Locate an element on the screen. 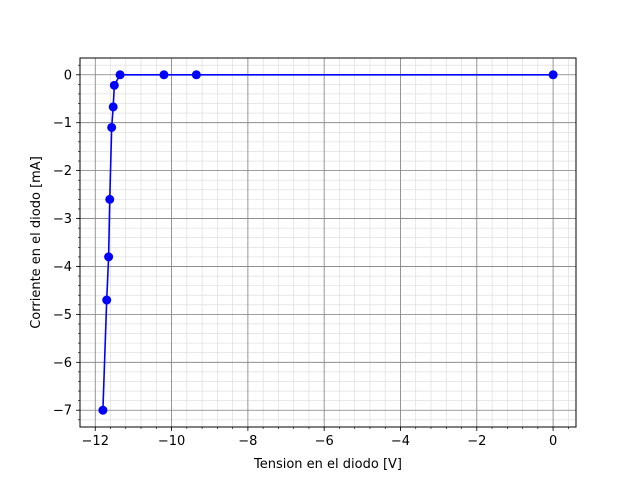 Image resolution: width=640 pixels, height=480 pixels. y-axis-label: Corriente en el diodo [mA] is located at coordinates (36, 242).